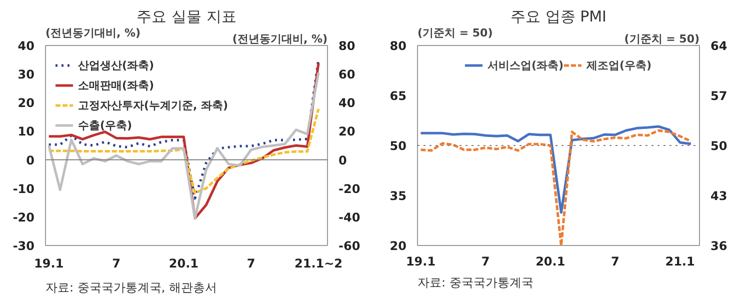 Image resolution: width=745 pixels, height=299 pixels. What do you see at coordinates (23, 217) in the screenshot?
I see `y-tick-label: -20` at bounding box center [23, 217].